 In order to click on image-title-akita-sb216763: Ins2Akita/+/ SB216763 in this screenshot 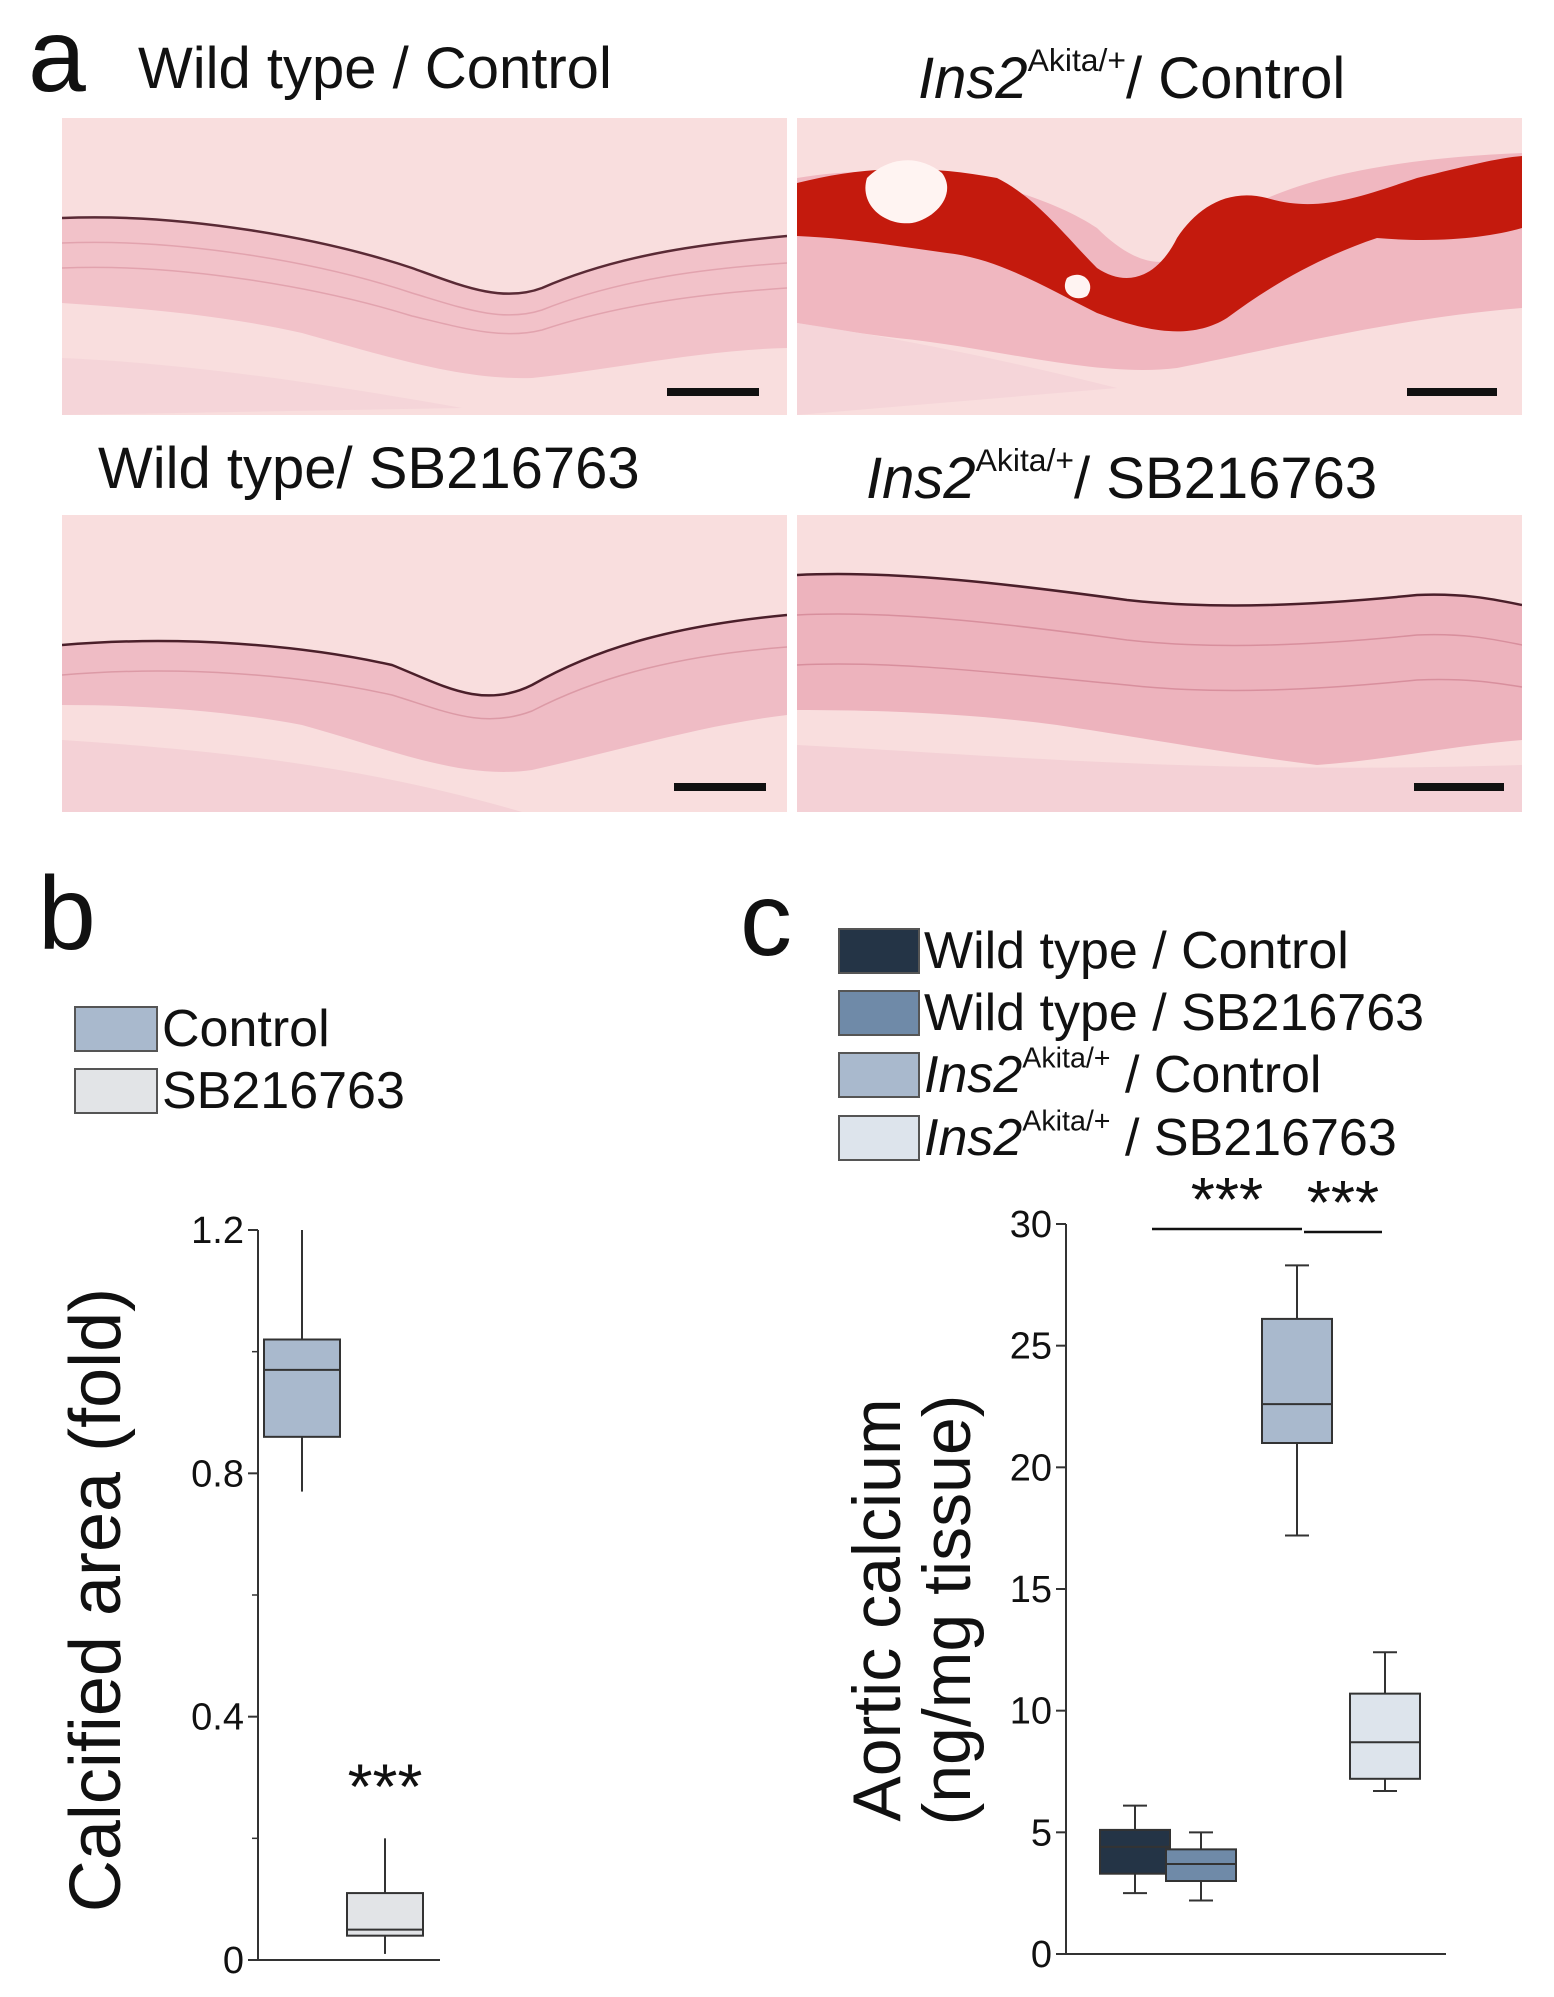, I will do `click(1122, 476)`.